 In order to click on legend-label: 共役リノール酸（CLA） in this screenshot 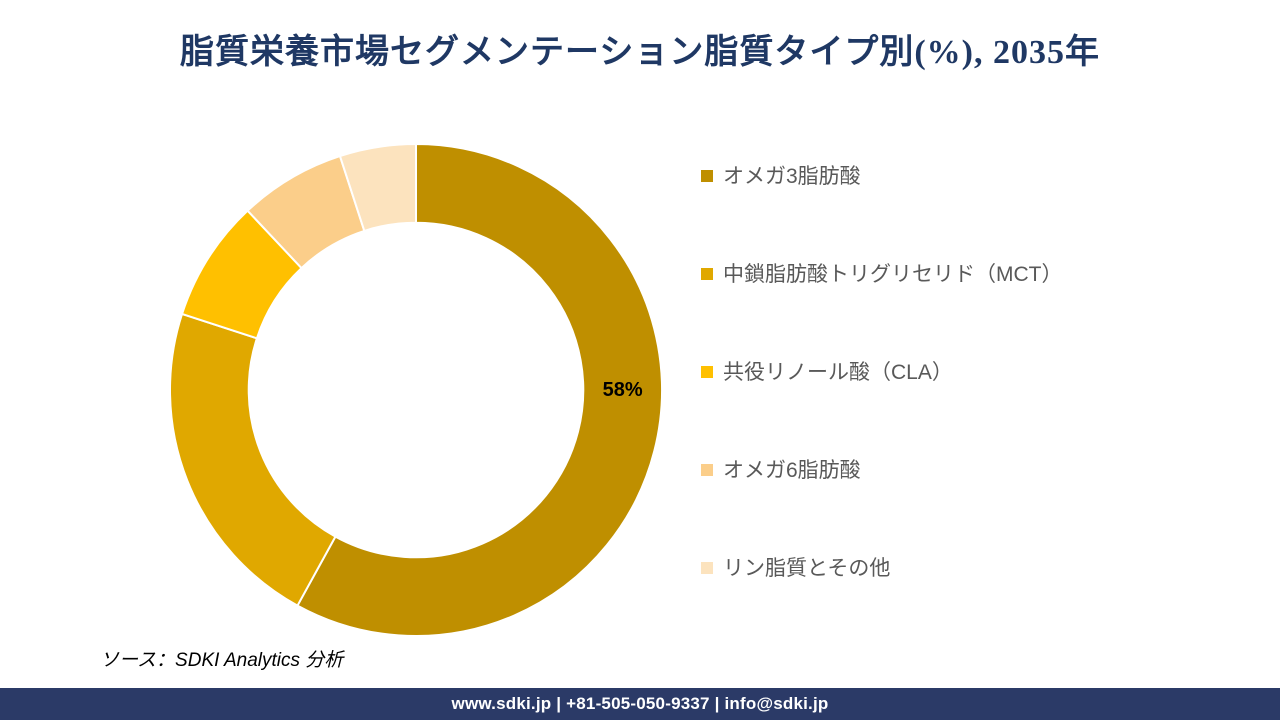, I will do `click(838, 372)`.